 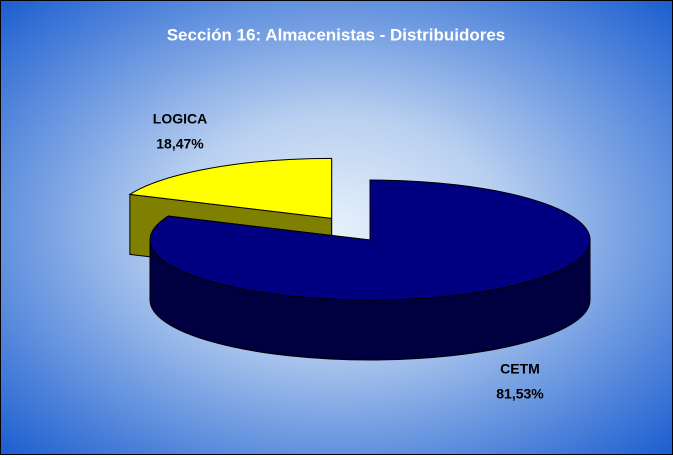 I want to click on slice-top, so click(x=230, y=188).